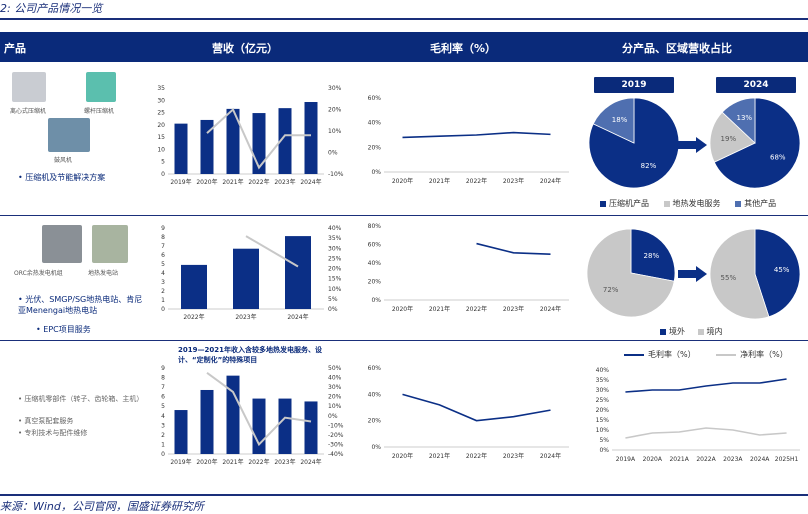  What do you see at coordinates (463, 48) in the screenshot?
I see `header-margin: 毛利率（%）` at bounding box center [463, 48].